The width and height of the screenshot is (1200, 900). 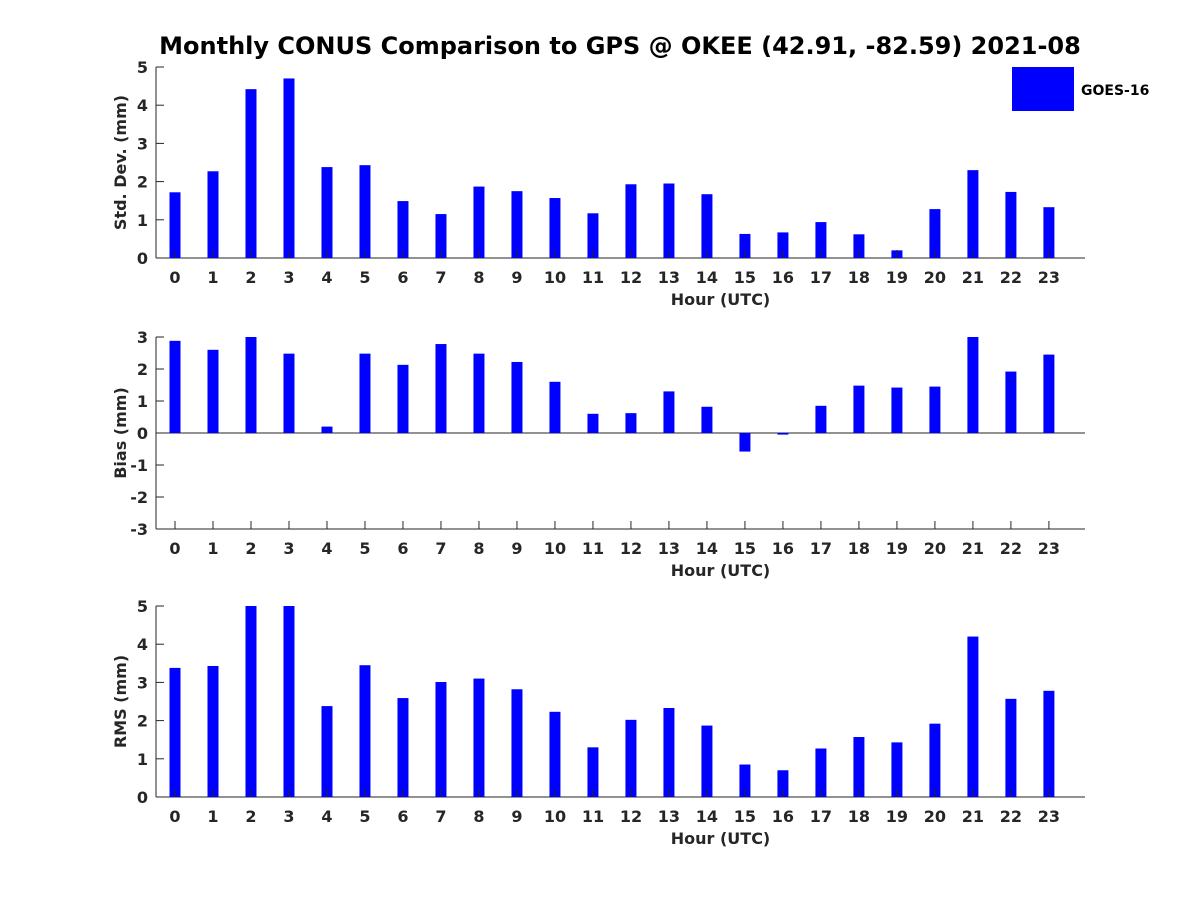 What do you see at coordinates (669, 548) in the screenshot?
I see `x-tick-label: 13` at bounding box center [669, 548].